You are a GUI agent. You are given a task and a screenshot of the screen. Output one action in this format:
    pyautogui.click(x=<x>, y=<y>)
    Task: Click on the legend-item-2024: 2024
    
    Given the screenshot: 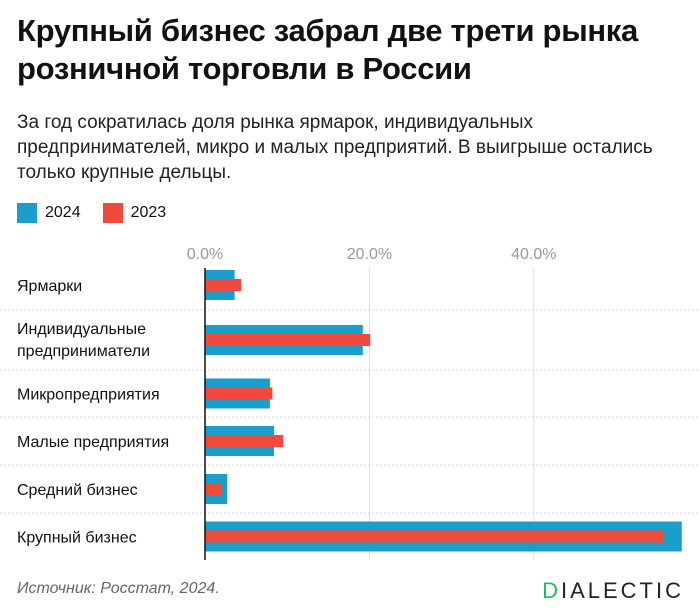 What is the action you would take?
    pyautogui.click(x=49, y=213)
    